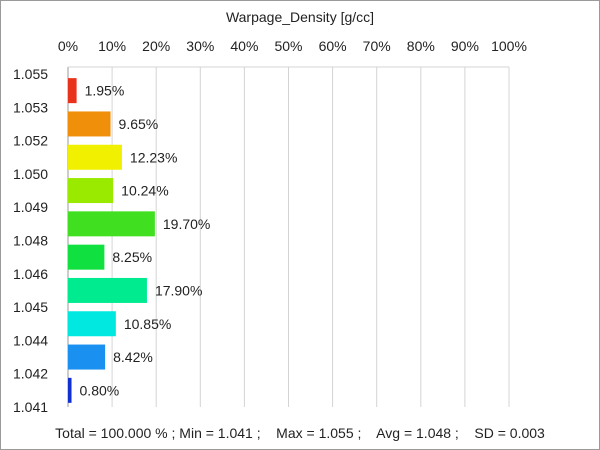  What do you see at coordinates (333, 46) in the screenshot?
I see `x-tick-label: 60%` at bounding box center [333, 46].